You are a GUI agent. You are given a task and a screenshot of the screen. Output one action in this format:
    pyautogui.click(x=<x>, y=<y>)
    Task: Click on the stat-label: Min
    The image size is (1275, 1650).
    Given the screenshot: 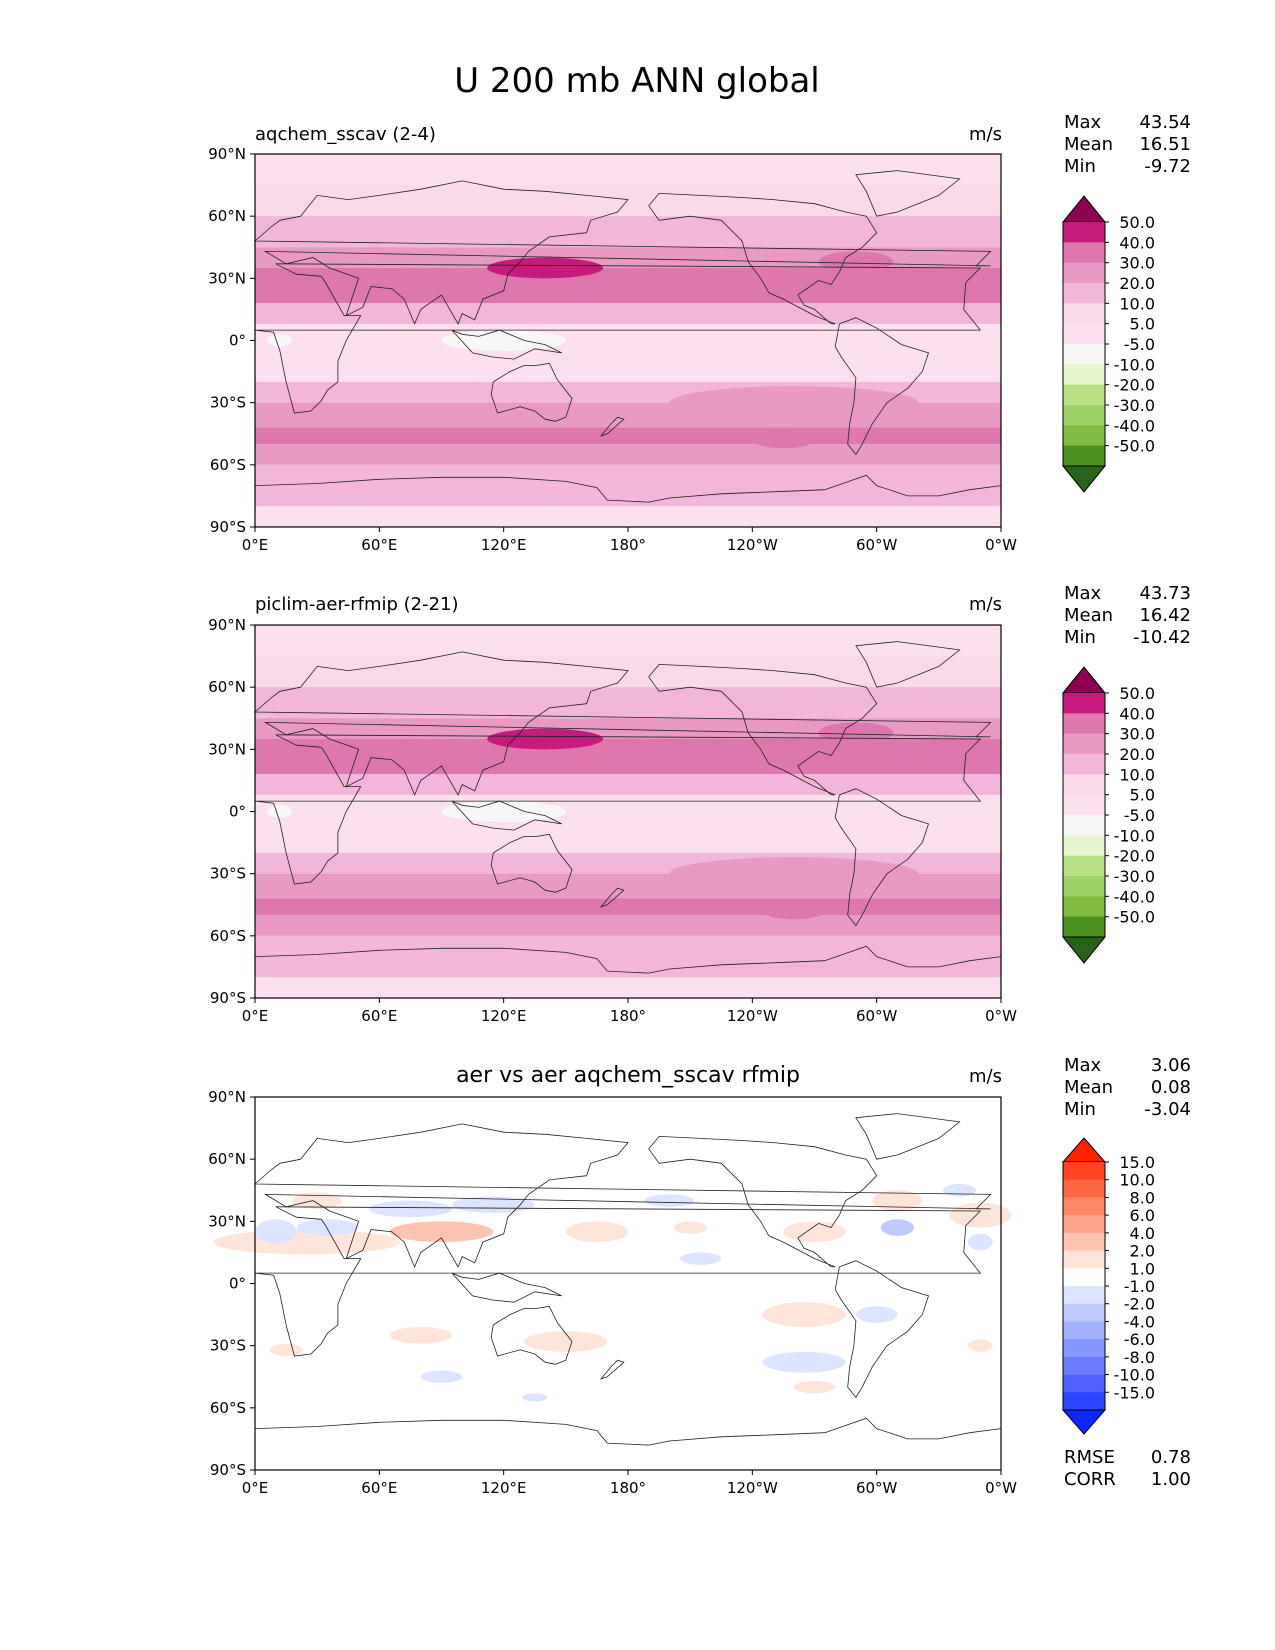 What is the action you would take?
    pyautogui.click(x=1080, y=166)
    